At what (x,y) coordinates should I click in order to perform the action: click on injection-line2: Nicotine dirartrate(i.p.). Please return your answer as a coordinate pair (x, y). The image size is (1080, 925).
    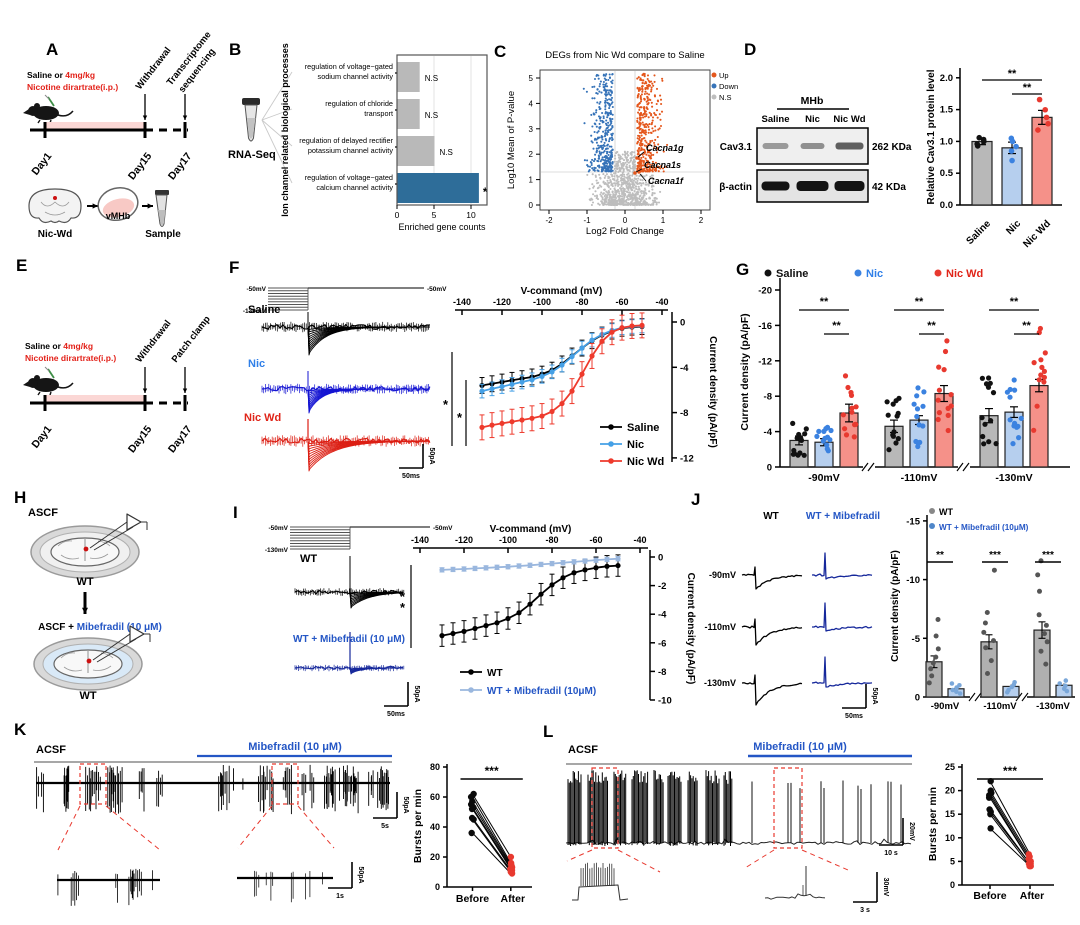
    Looking at the image, I should click on (72, 87).